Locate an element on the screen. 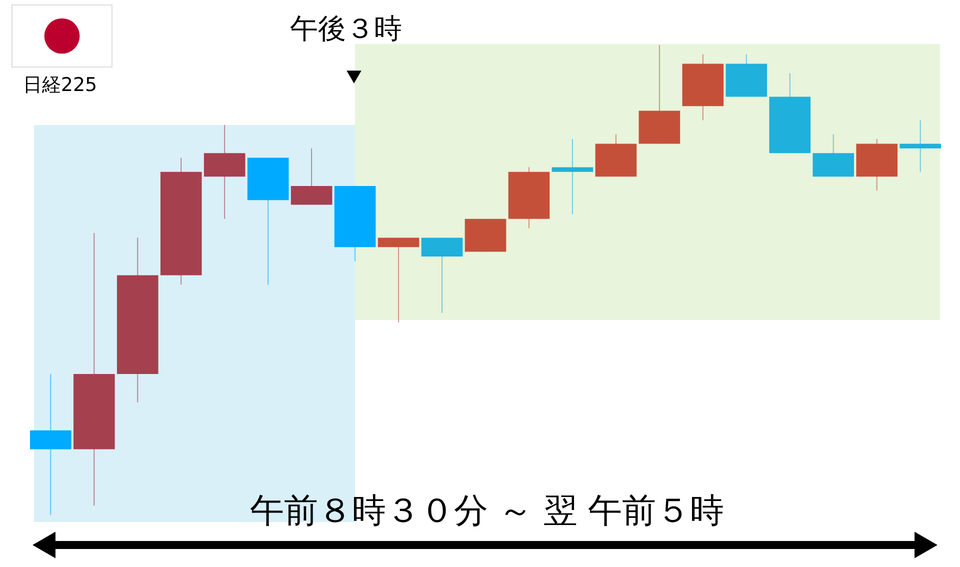 The height and width of the screenshot is (567, 960). text: 日経225 is located at coordinates (60, 85).